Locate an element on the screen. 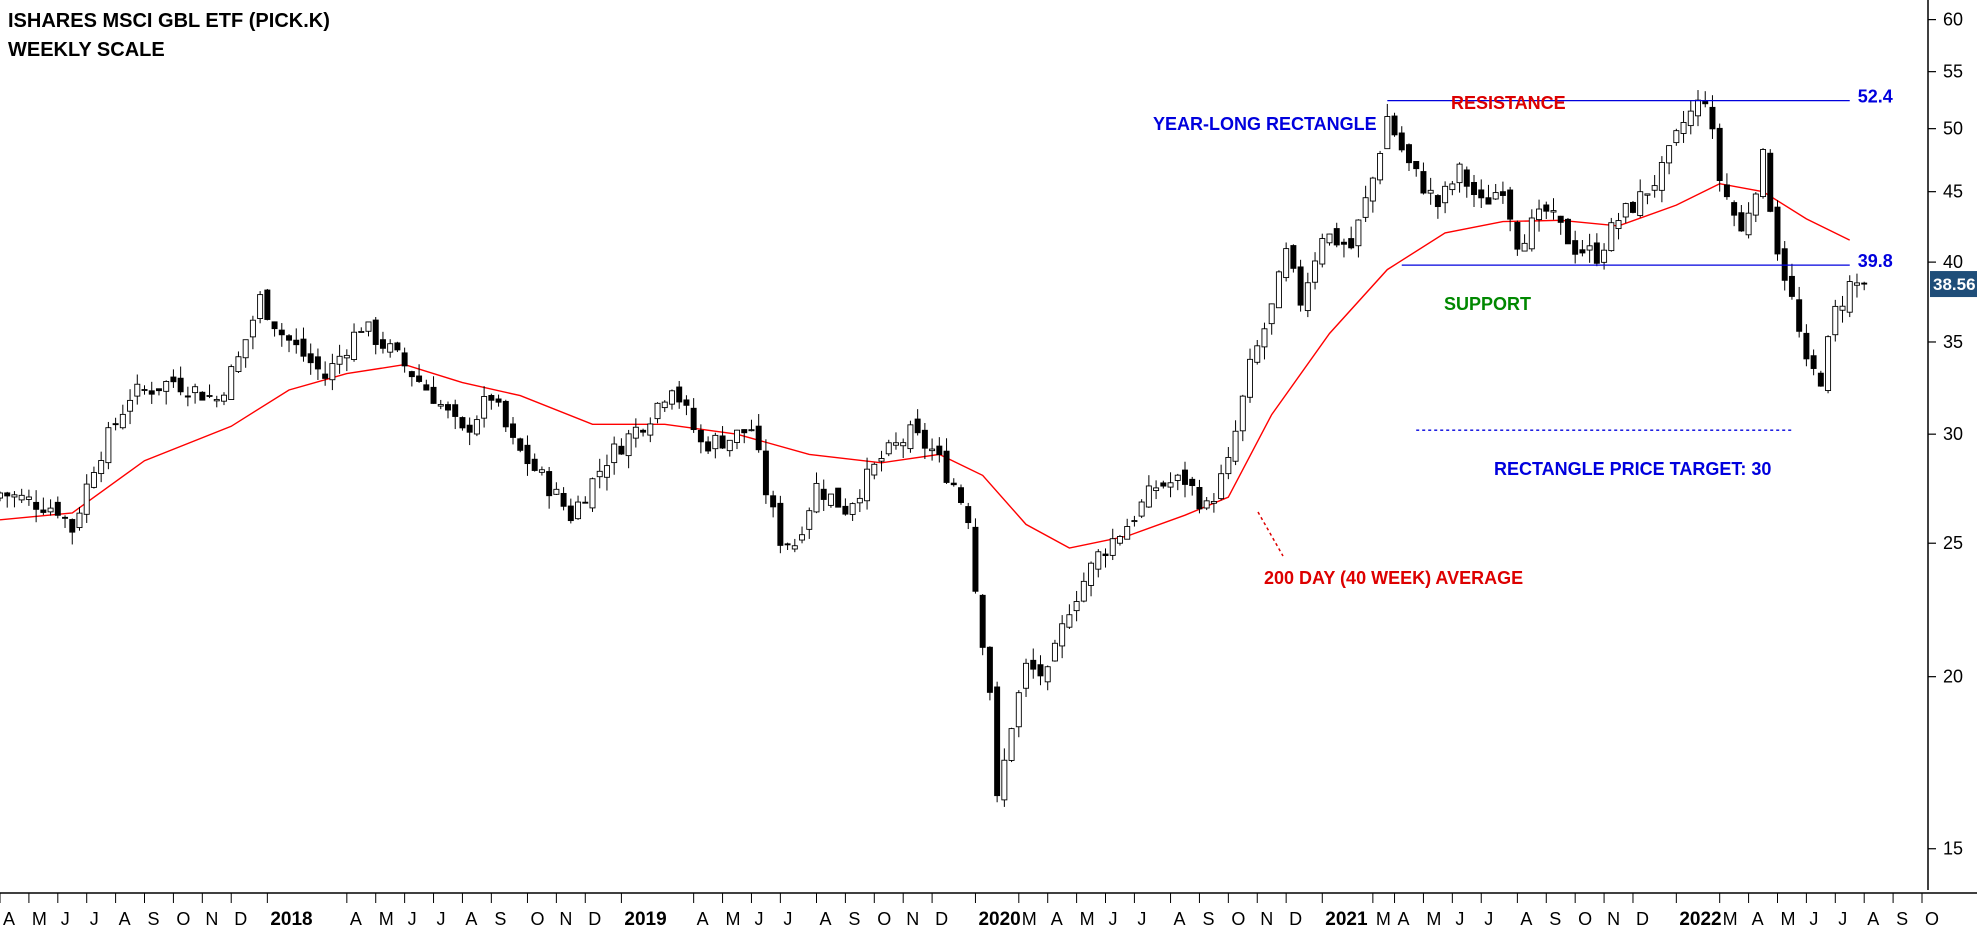  y-tick-label: 40 is located at coordinates (1953, 262).